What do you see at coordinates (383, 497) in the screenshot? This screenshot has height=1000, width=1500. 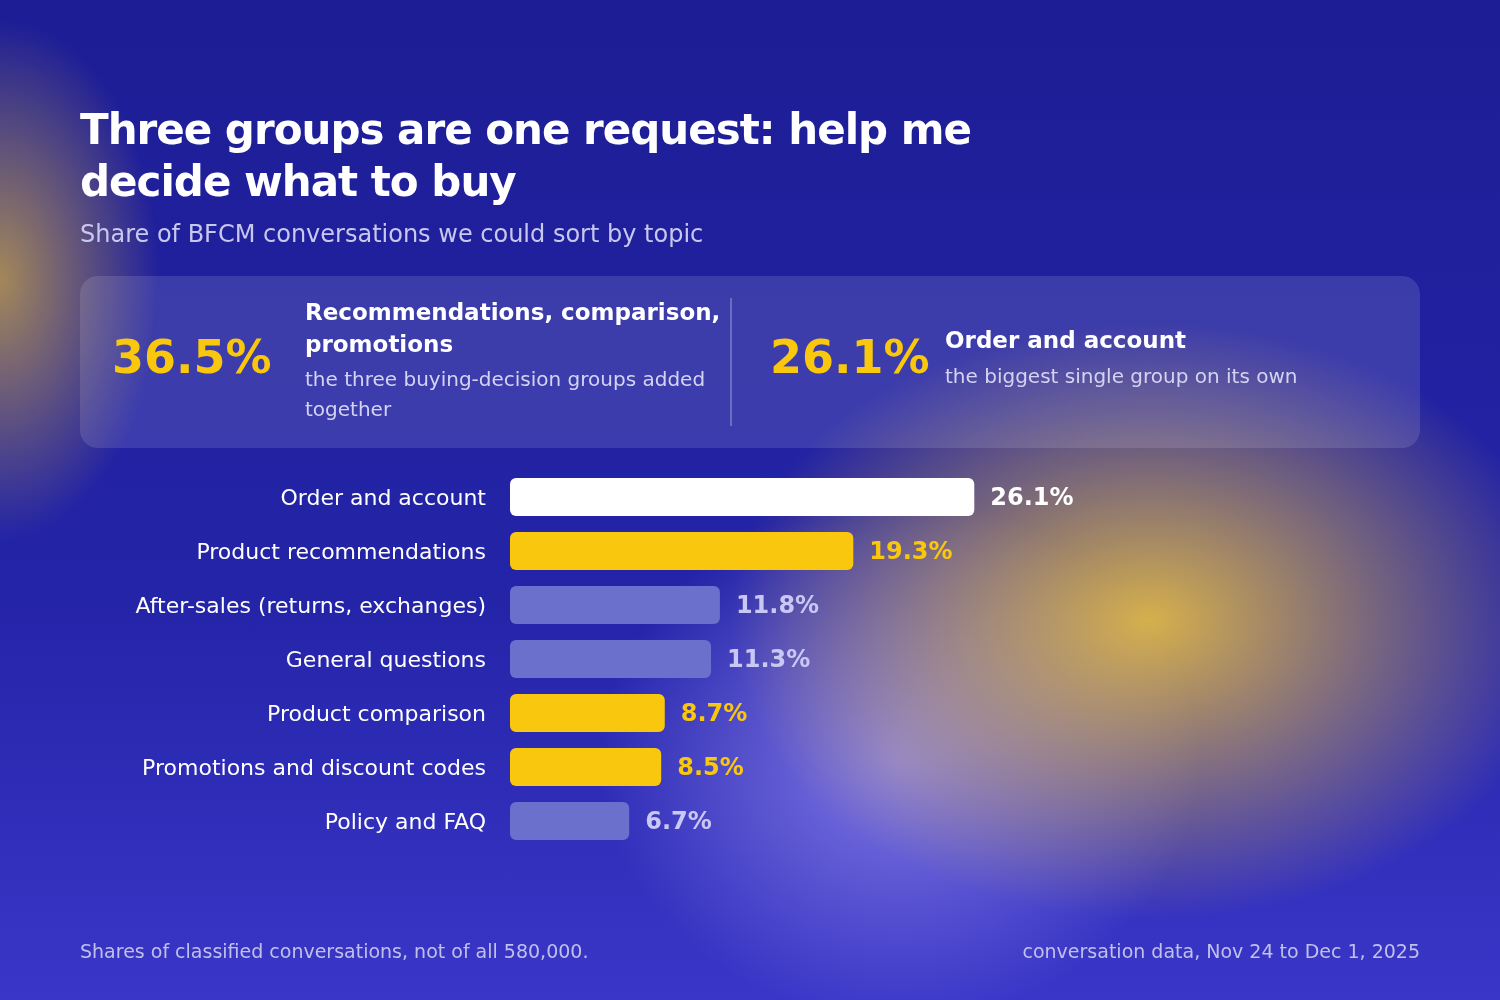 I see `y-tick-label: Order and account` at bounding box center [383, 497].